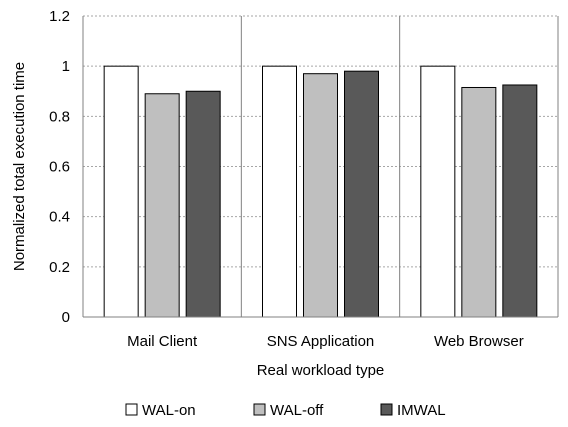 The height and width of the screenshot is (427, 568). Describe the element at coordinates (19, 166) in the screenshot. I see `y-axis-label: Normalized total execution time` at that location.